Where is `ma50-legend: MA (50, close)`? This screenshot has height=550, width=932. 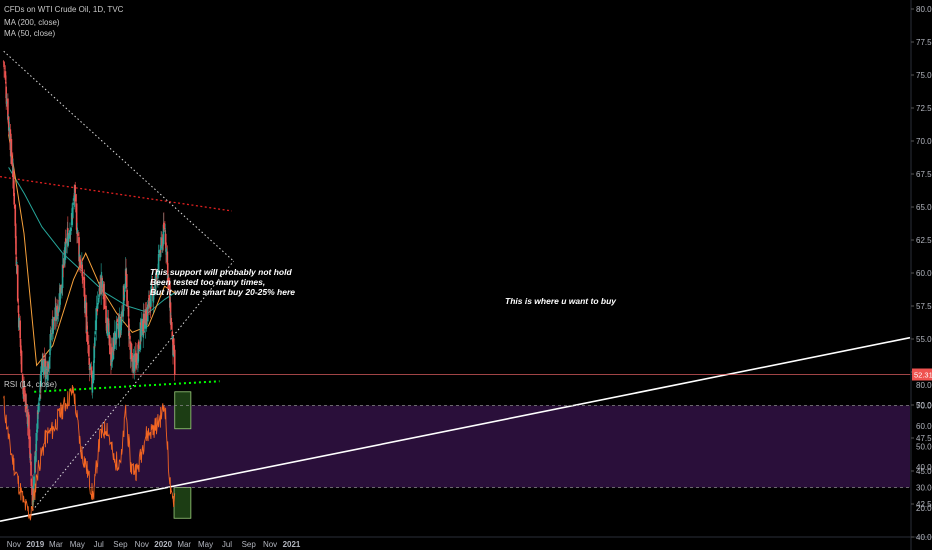 ma50-legend: MA (50, close) is located at coordinates (30, 33).